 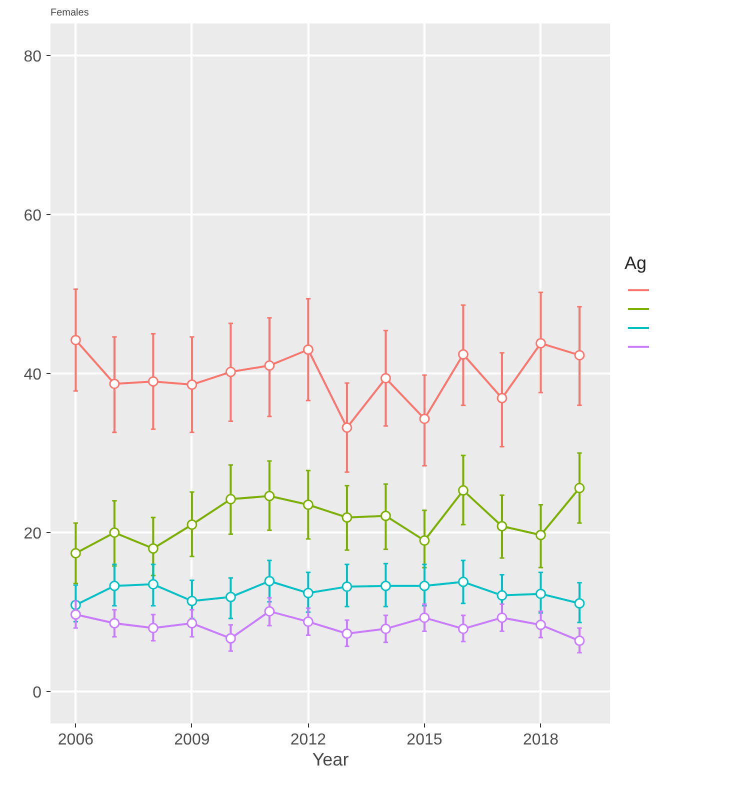 What do you see at coordinates (76, 740) in the screenshot?
I see `x-tick-label: 2006` at bounding box center [76, 740].